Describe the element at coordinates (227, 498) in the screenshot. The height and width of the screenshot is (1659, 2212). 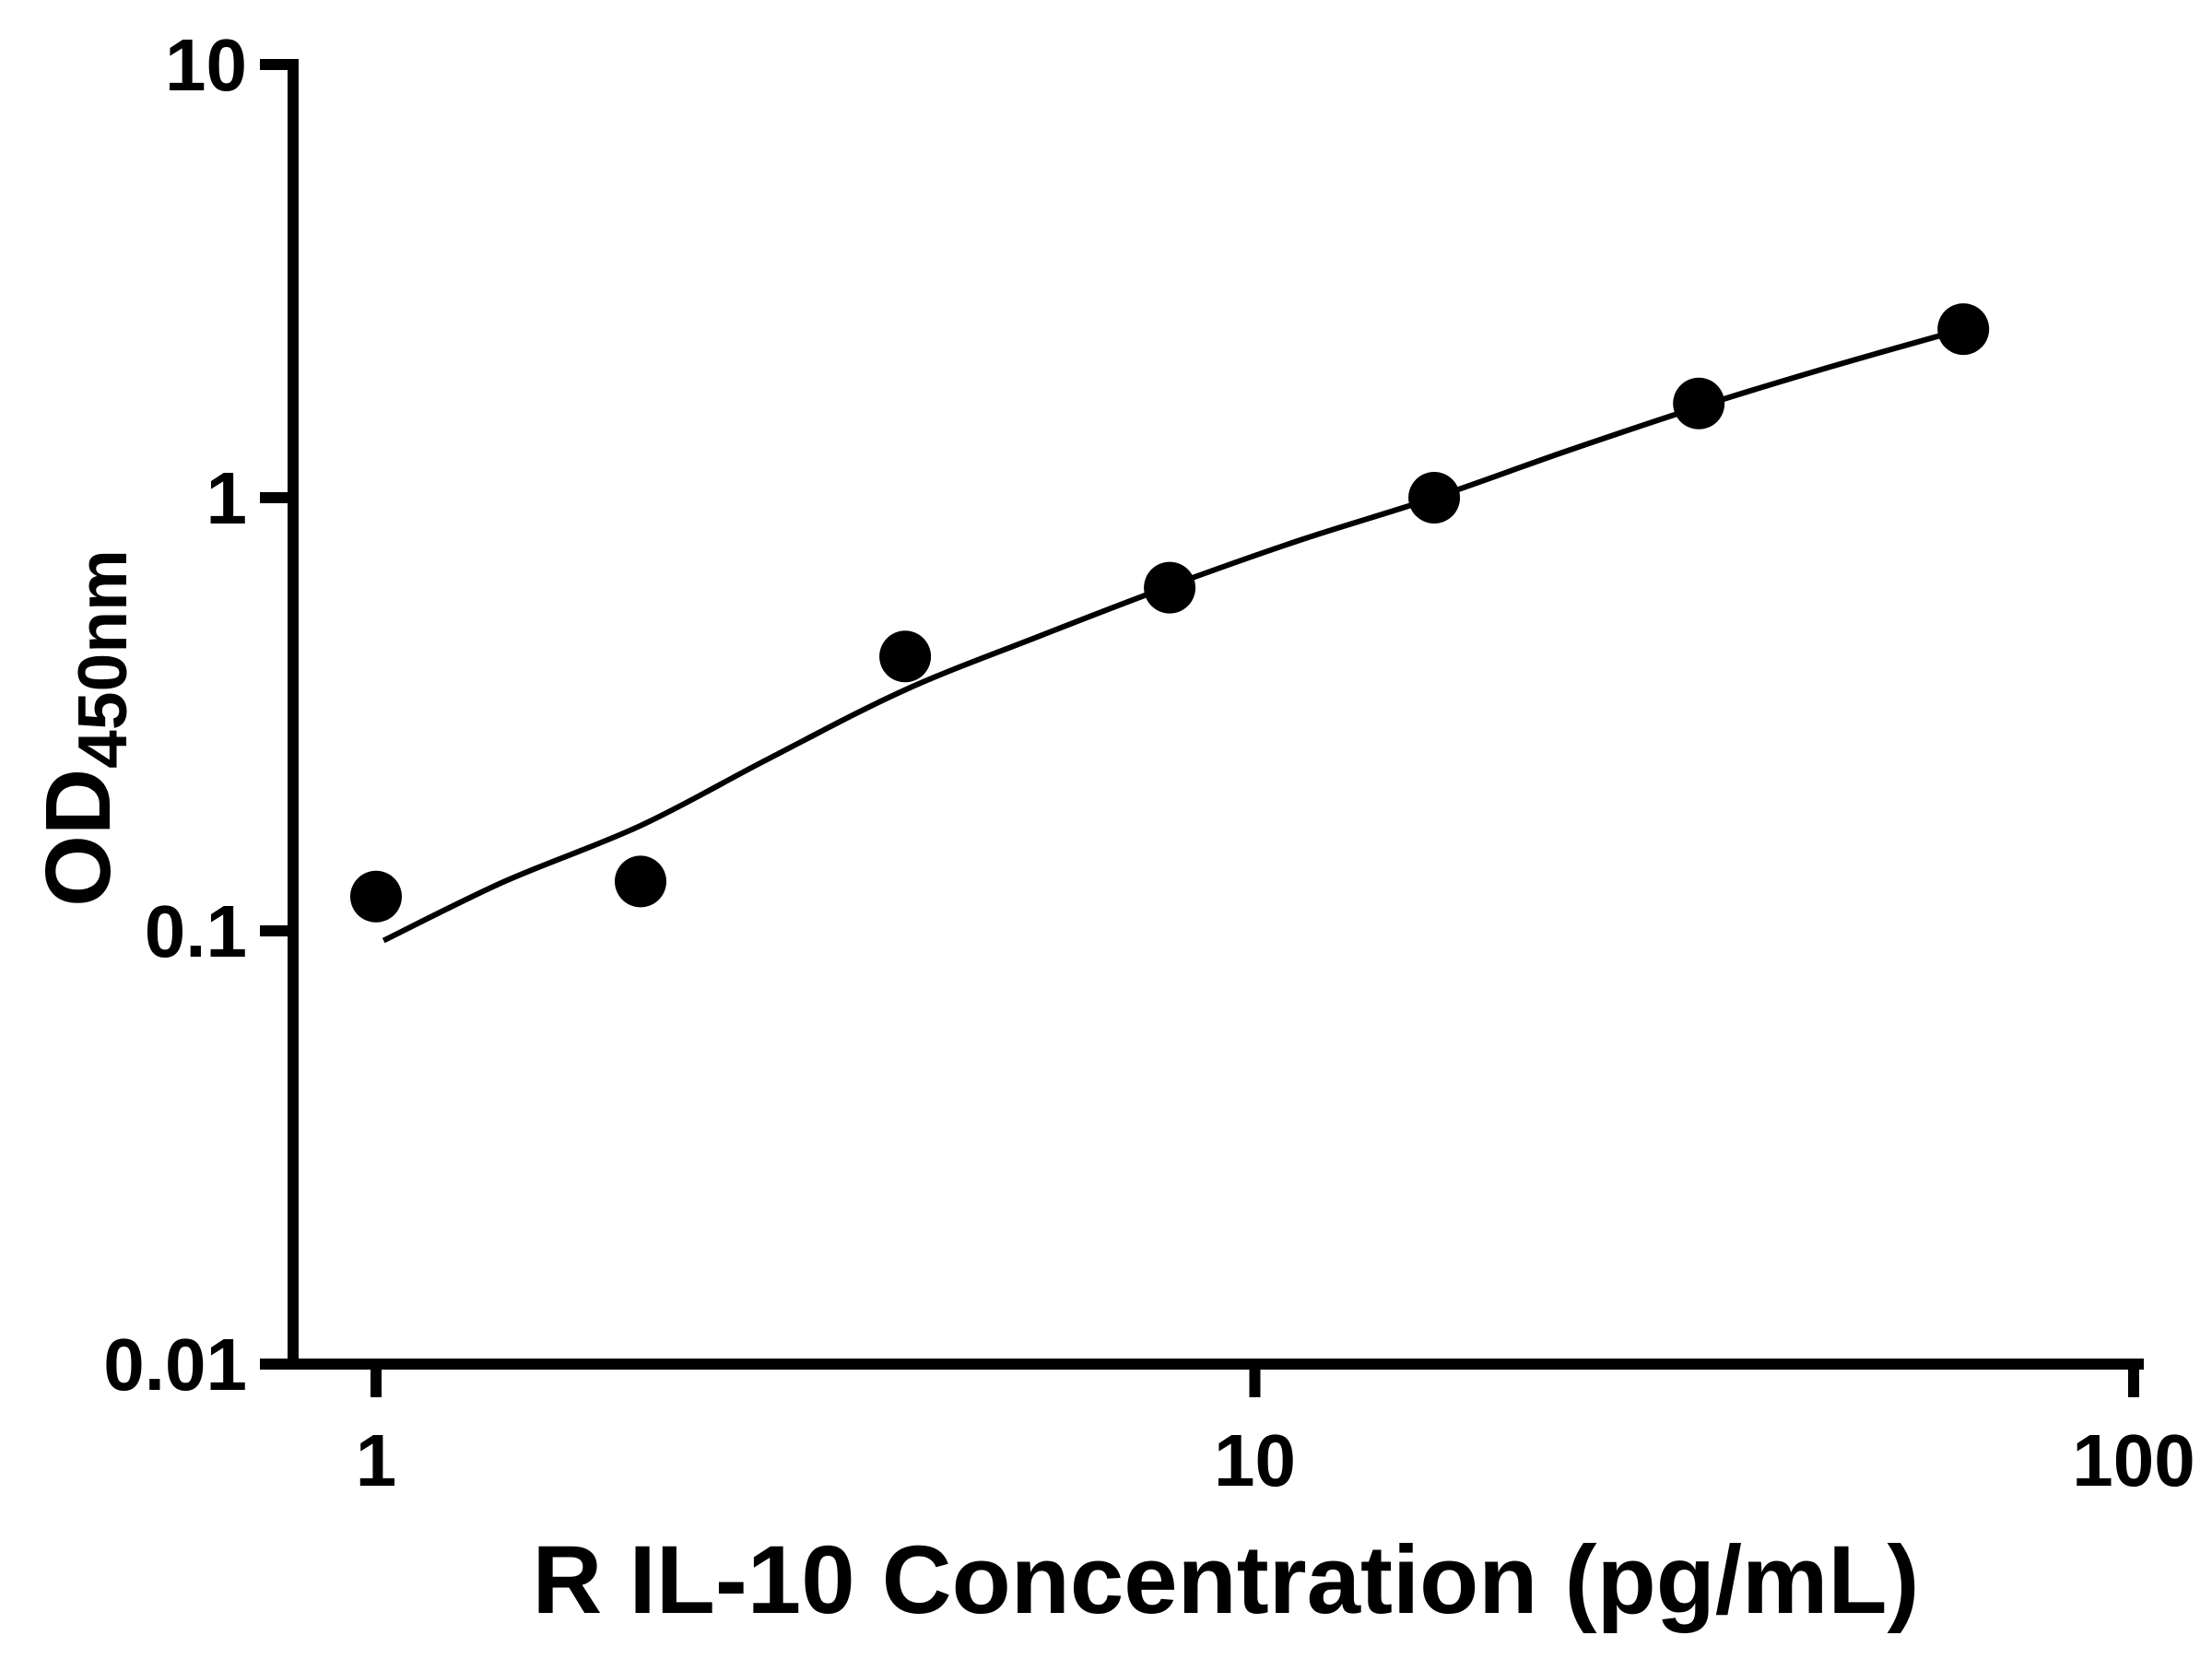
I see `y-tick-label: 1` at that location.